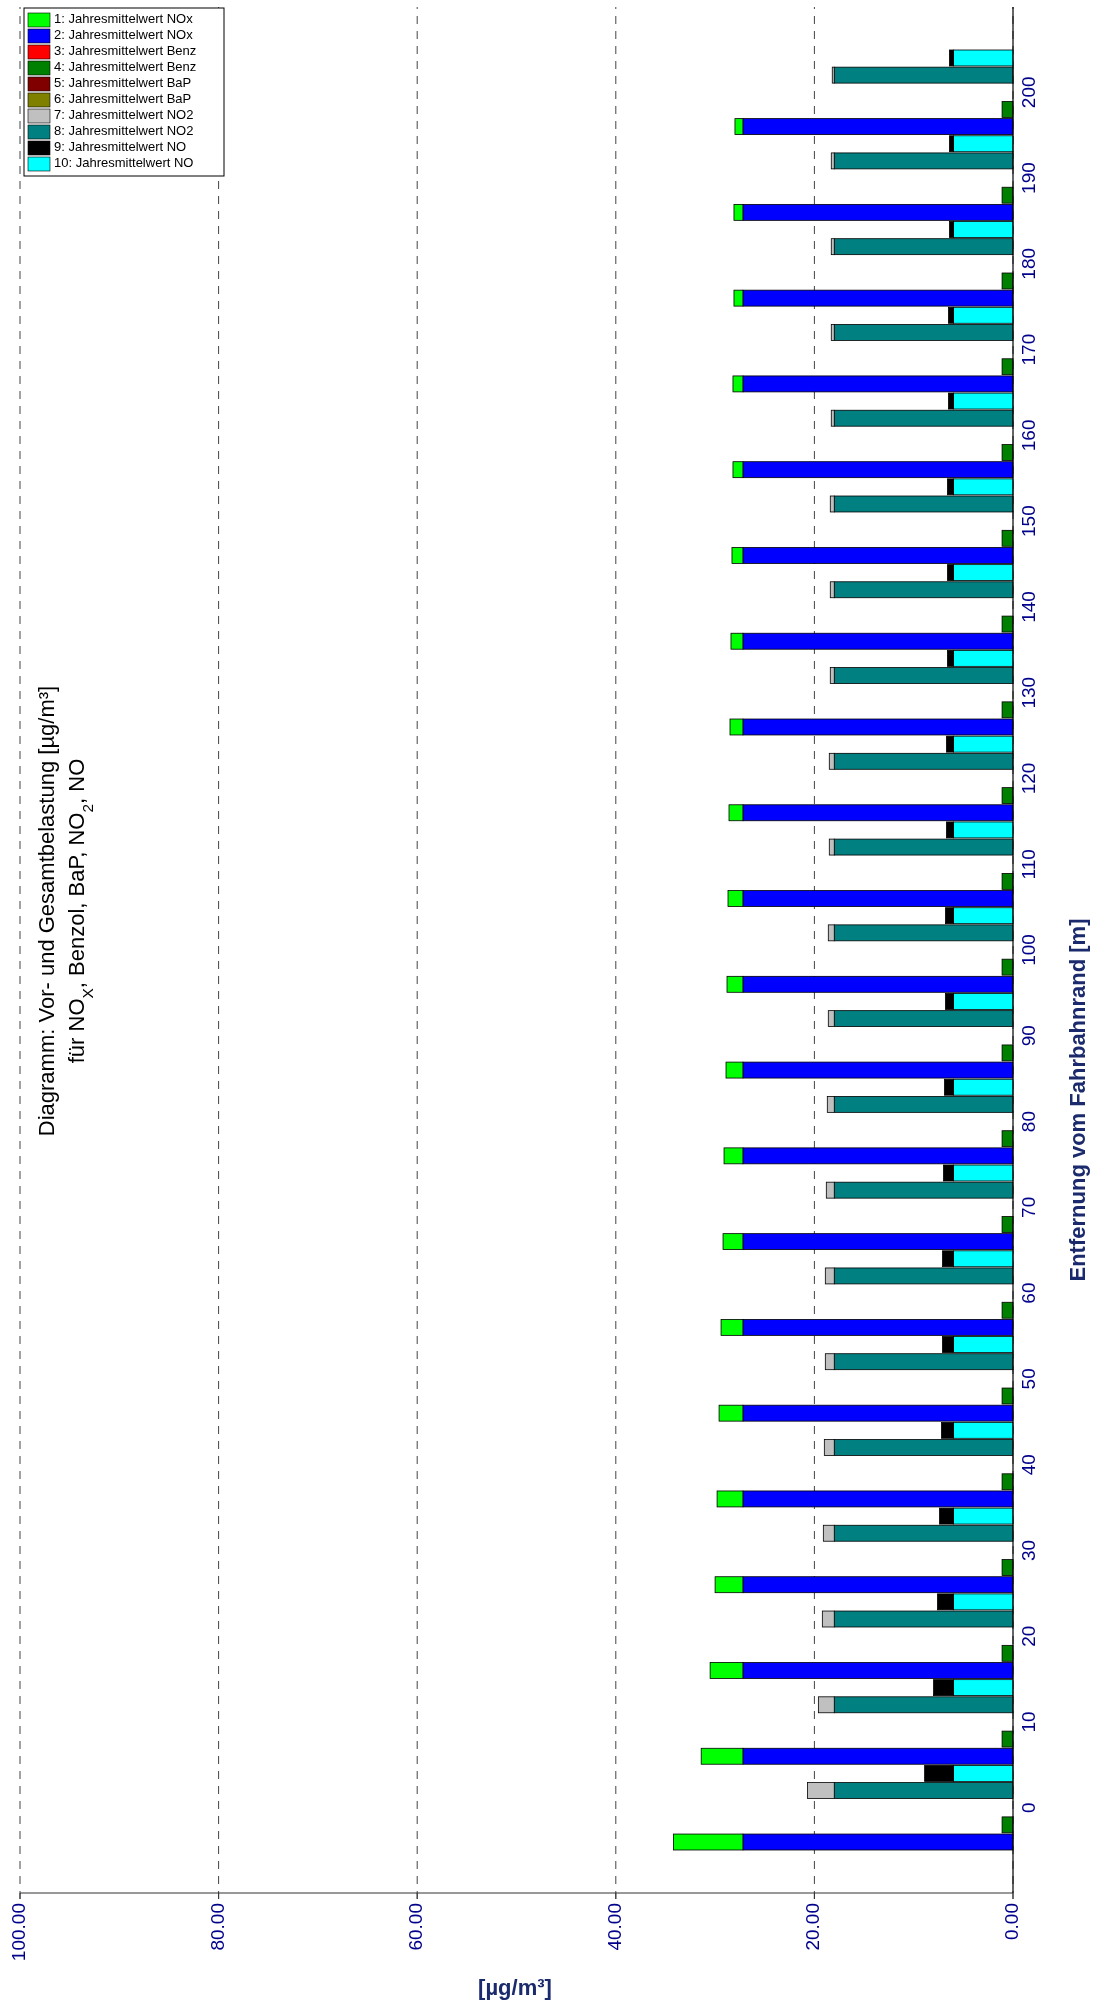 Image resolution: width=1118 pixels, height=2011 pixels. Describe the element at coordinates (1028, 950) in the screenshot. I see `y-tick-label: 100` at that location.